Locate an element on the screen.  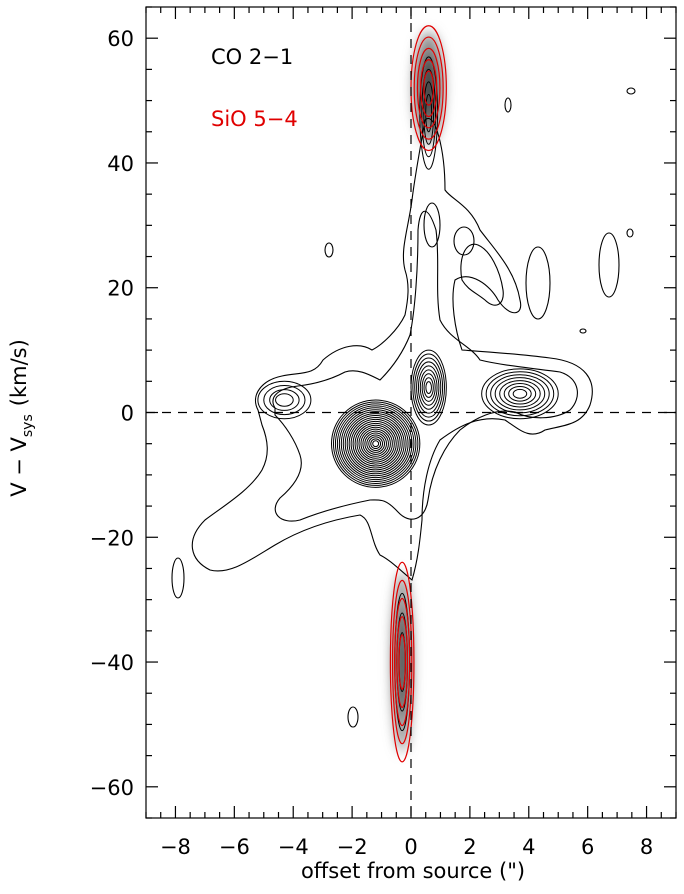
co-red-lobe-contour is located at coordinates (429, 113).